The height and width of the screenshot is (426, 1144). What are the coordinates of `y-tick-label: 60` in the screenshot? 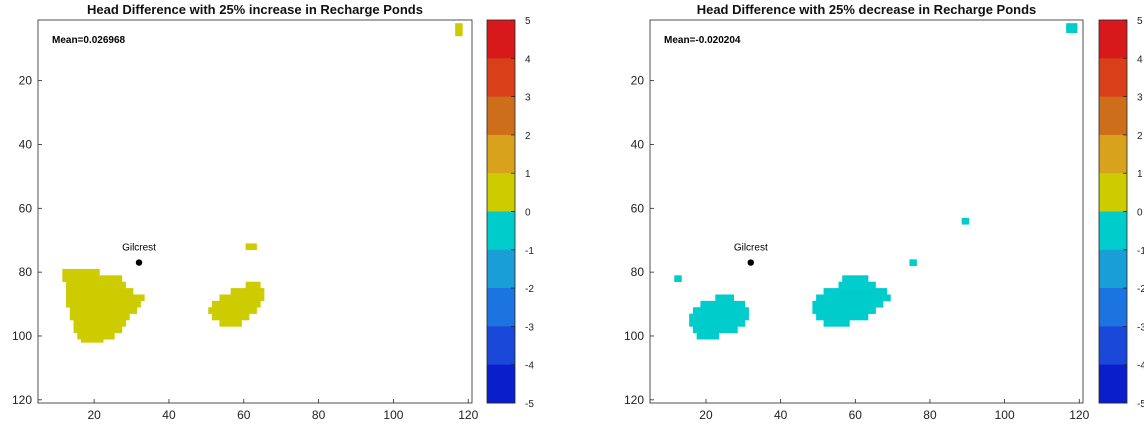 It's located at (638, 208).